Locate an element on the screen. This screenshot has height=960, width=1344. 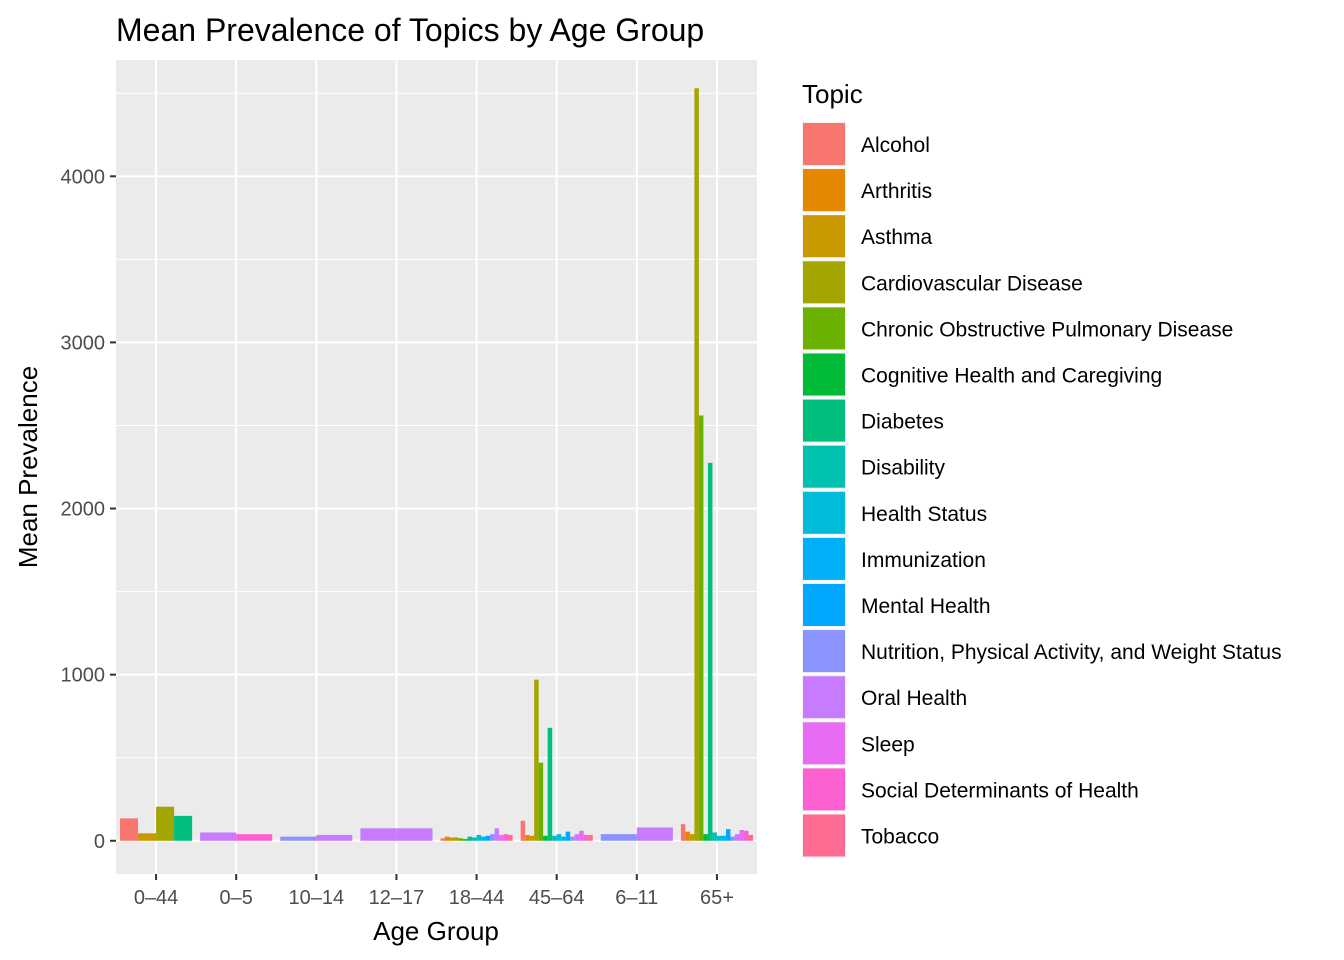
legend-label-arthritis: Arthritis is located at coordinates (896, 191).